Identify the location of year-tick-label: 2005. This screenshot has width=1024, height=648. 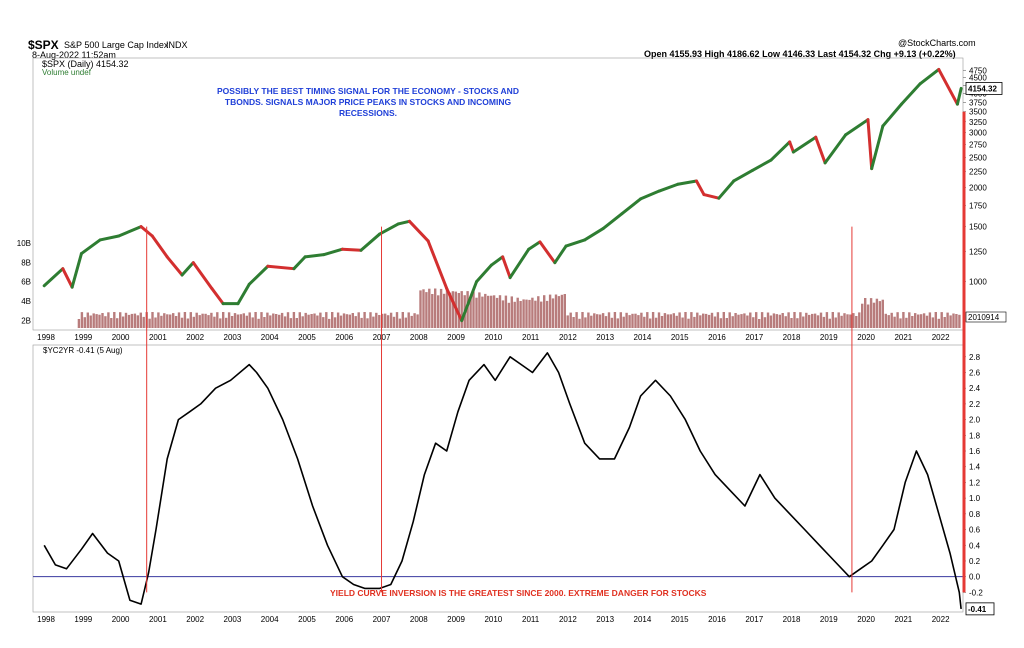
(307, 619).